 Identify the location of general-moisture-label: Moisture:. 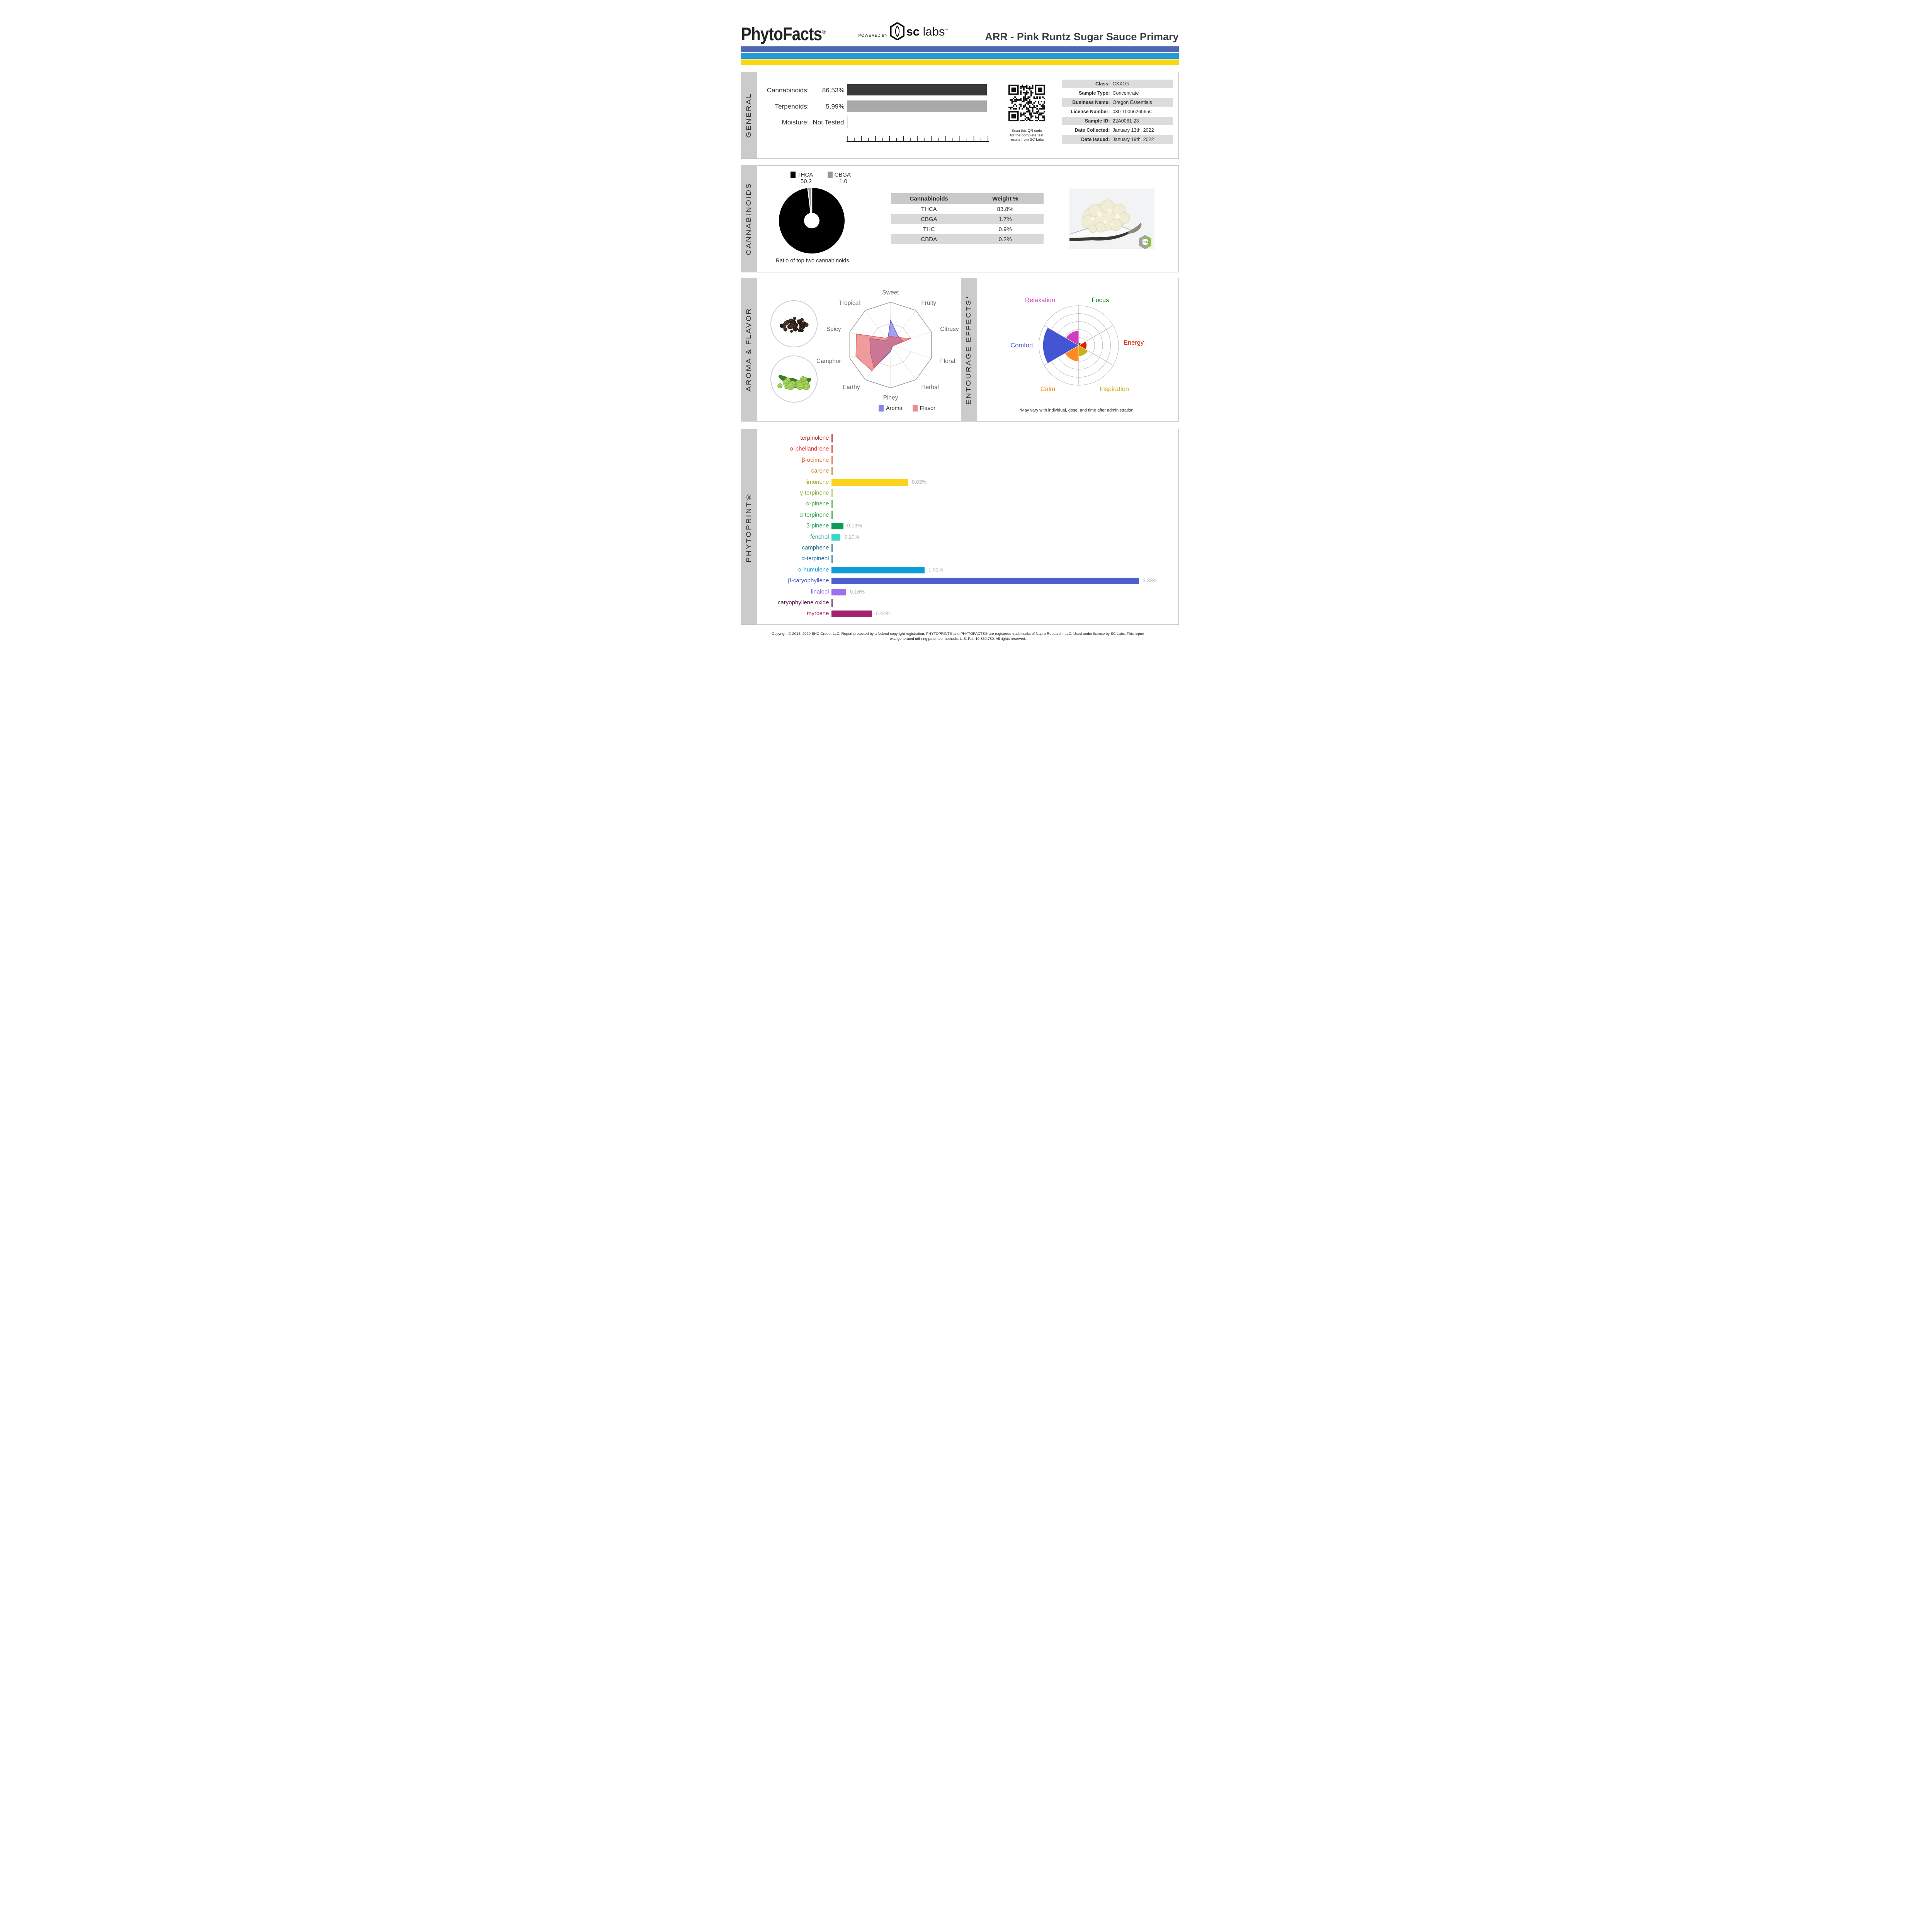
(795, 122).